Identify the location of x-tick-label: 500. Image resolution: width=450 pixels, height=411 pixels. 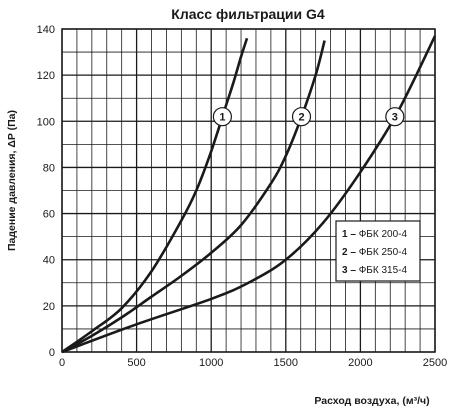
(136, 363).